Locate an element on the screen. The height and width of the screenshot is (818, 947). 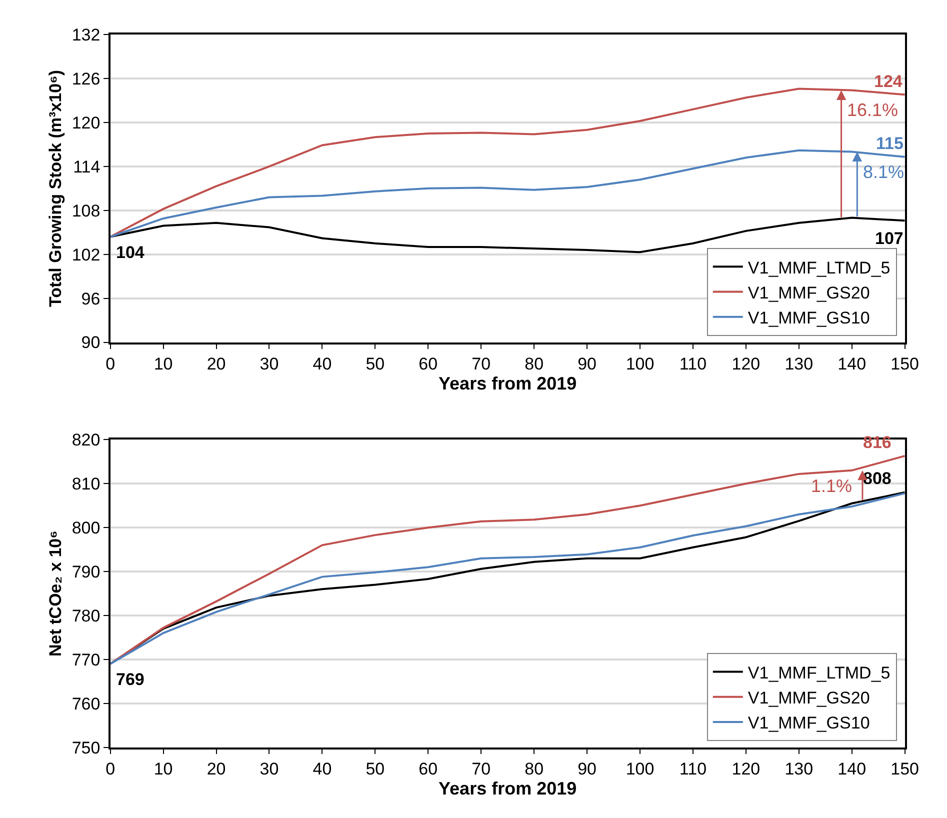
y-tick-label: 800 is located at coordinates (86, 528).